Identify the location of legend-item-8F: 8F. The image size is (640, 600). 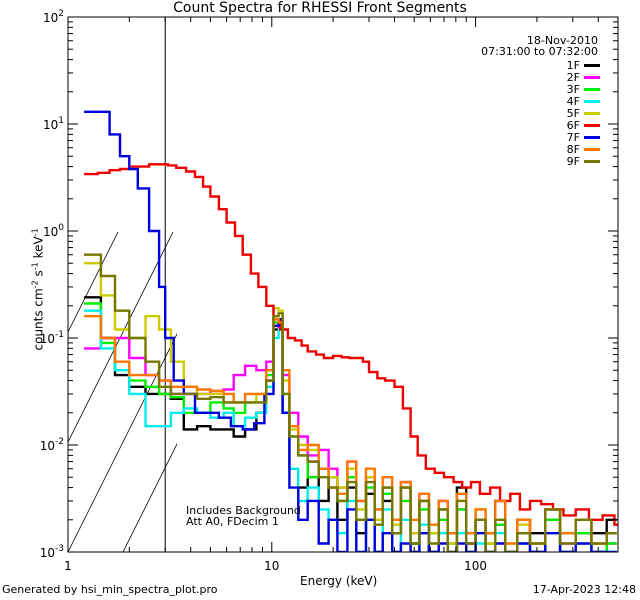
(583, 149).